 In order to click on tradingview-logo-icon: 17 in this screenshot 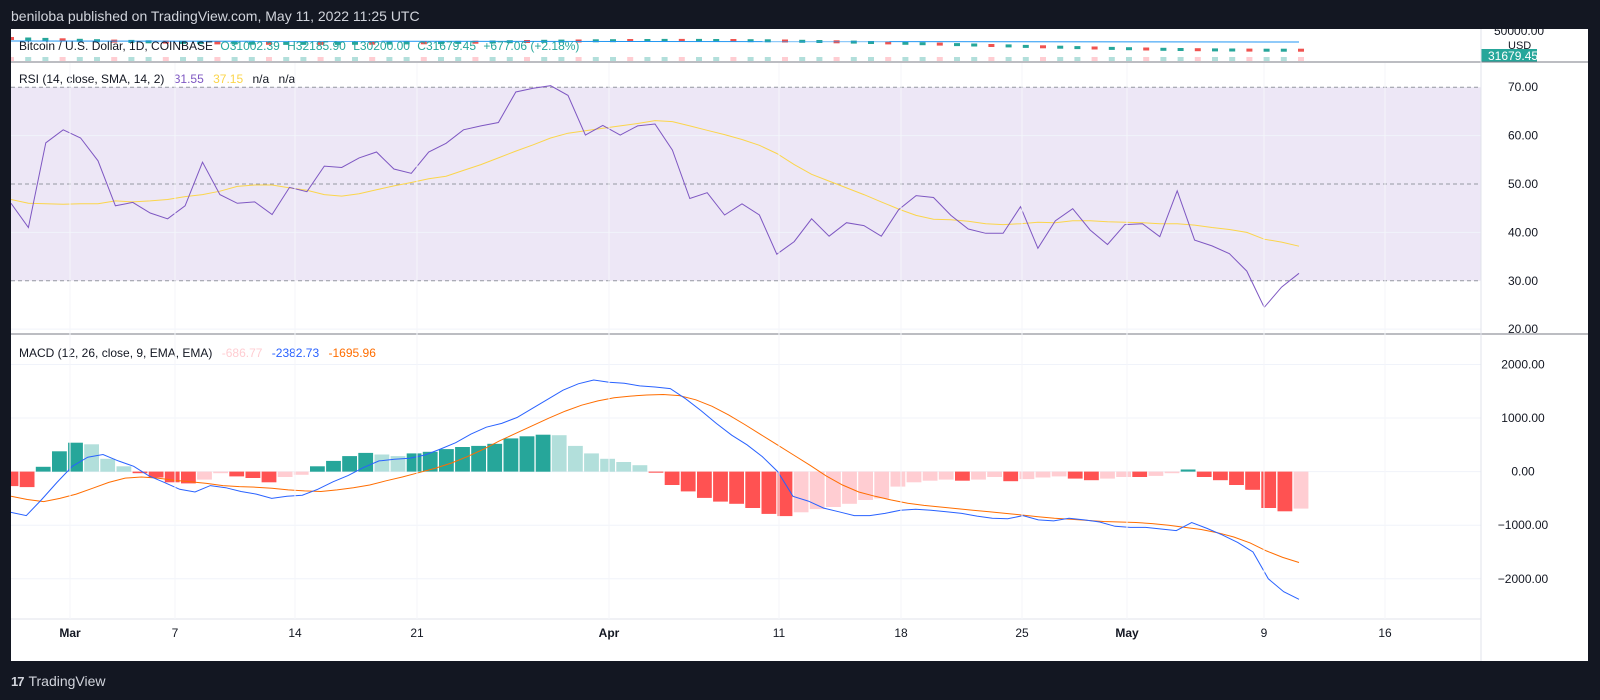, I will do `click(18, 681)`.